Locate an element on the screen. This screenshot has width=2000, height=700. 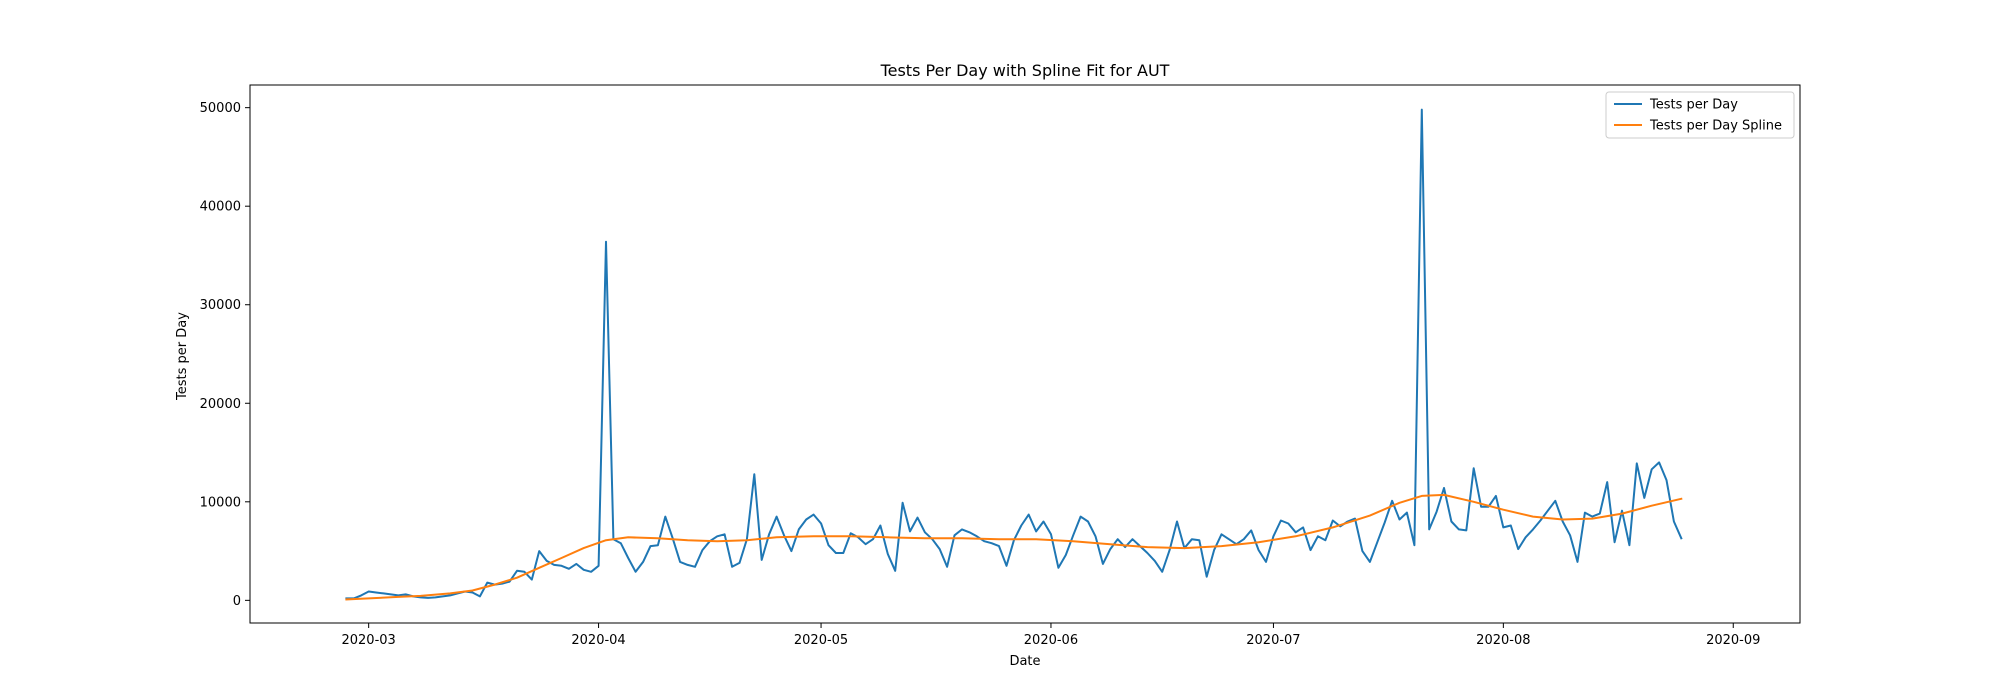
x-tick-label: 2020-09 is located at coordinates (1733, 640).